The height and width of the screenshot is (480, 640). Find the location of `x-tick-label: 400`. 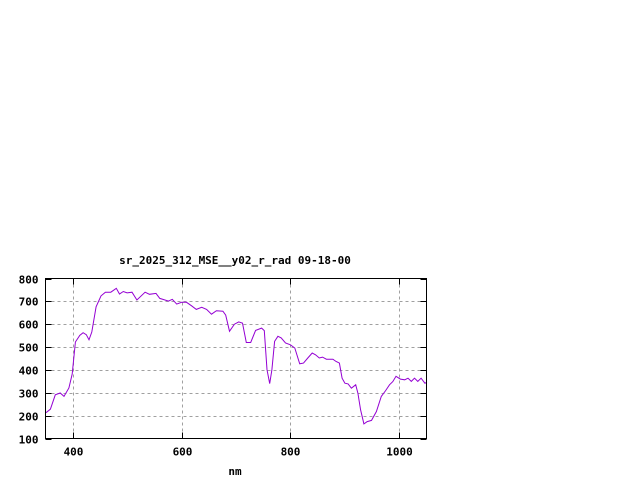

x-tick-label: 400 is located at coordinates (74, 452).